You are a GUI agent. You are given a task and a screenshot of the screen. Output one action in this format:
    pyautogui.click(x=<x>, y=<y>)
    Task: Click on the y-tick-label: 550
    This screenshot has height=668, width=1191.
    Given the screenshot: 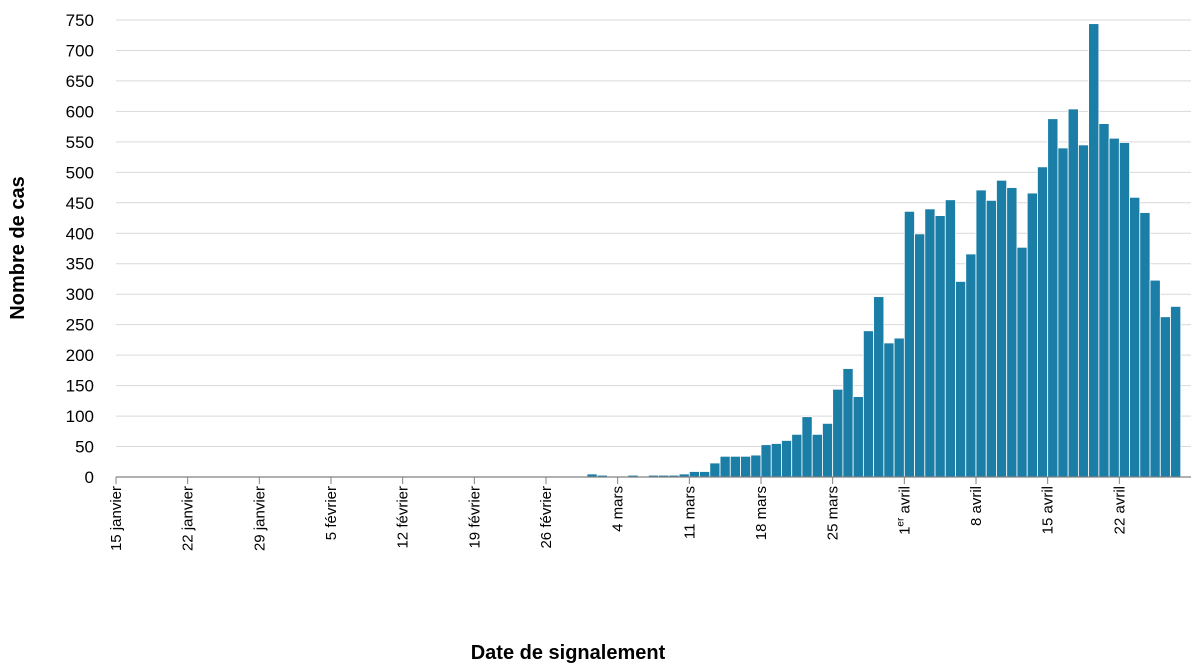 What is the action you would take?
    pyautogui.click(x=80, y=142)
    